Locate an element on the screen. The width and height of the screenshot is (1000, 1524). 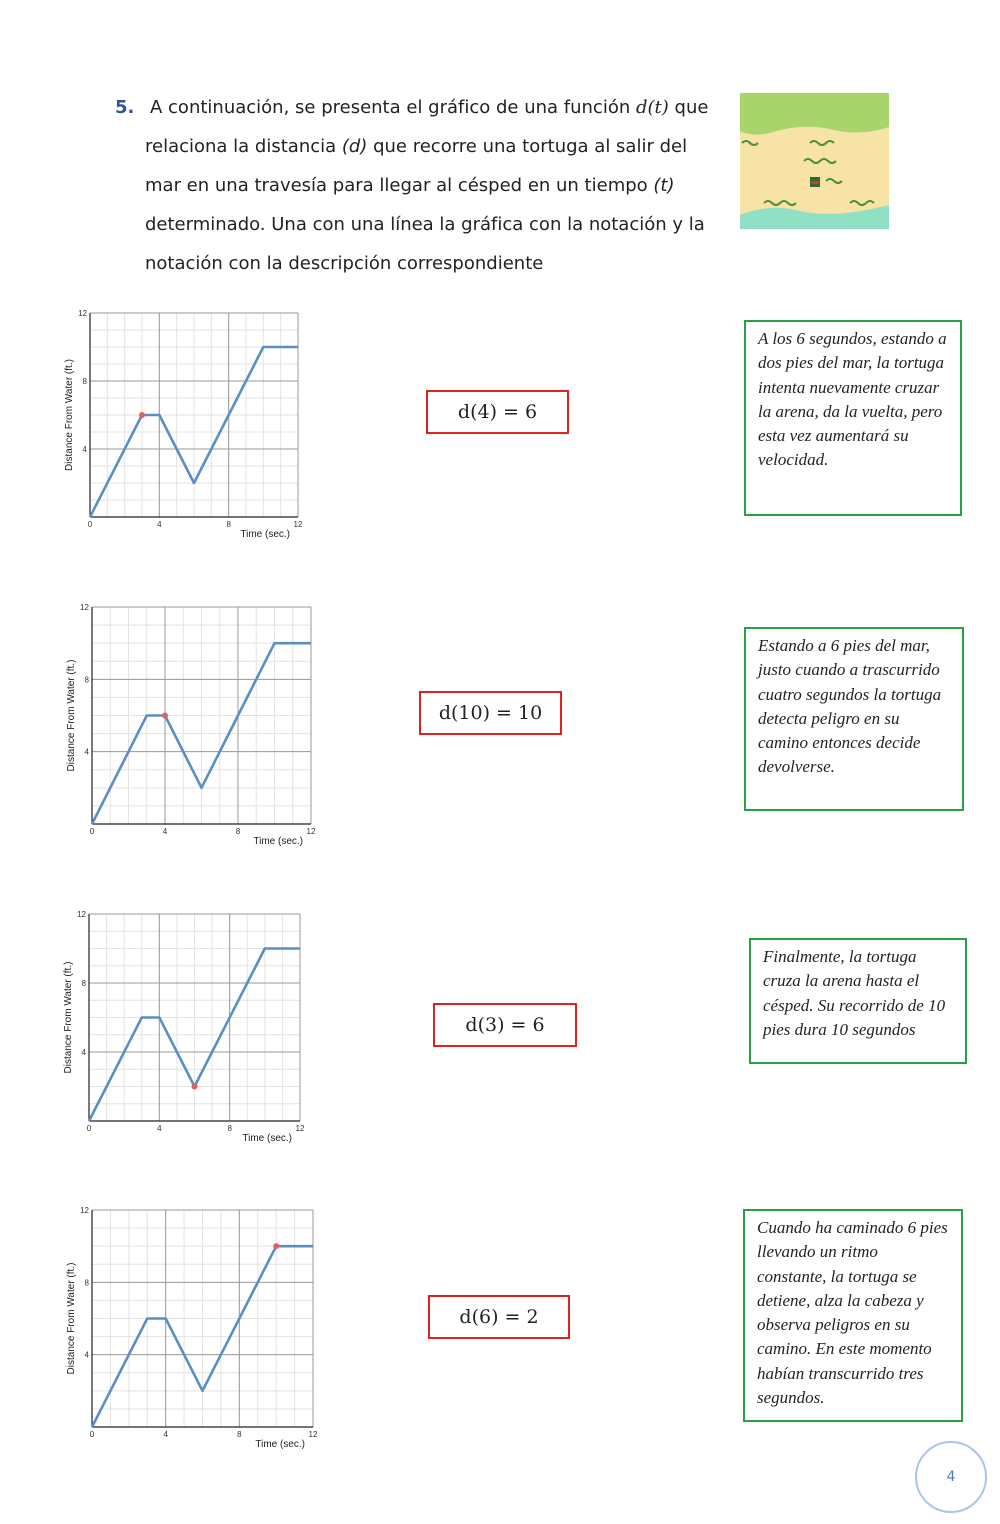
notation-box: d(4) = 6 is located at coordinates (497, 412).